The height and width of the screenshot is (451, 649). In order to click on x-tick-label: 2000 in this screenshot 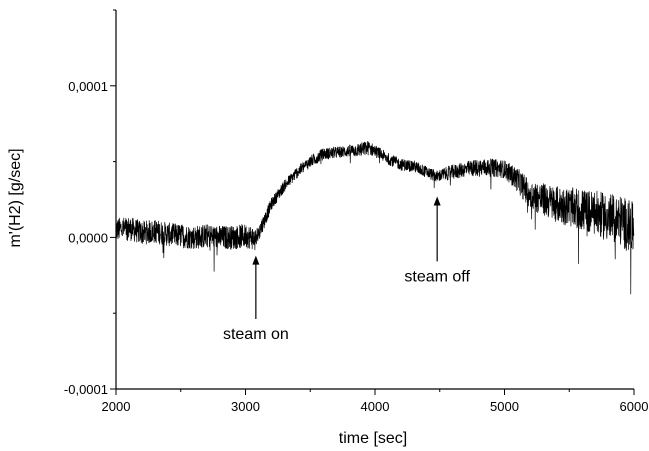, I will do `click(116, 406)`.